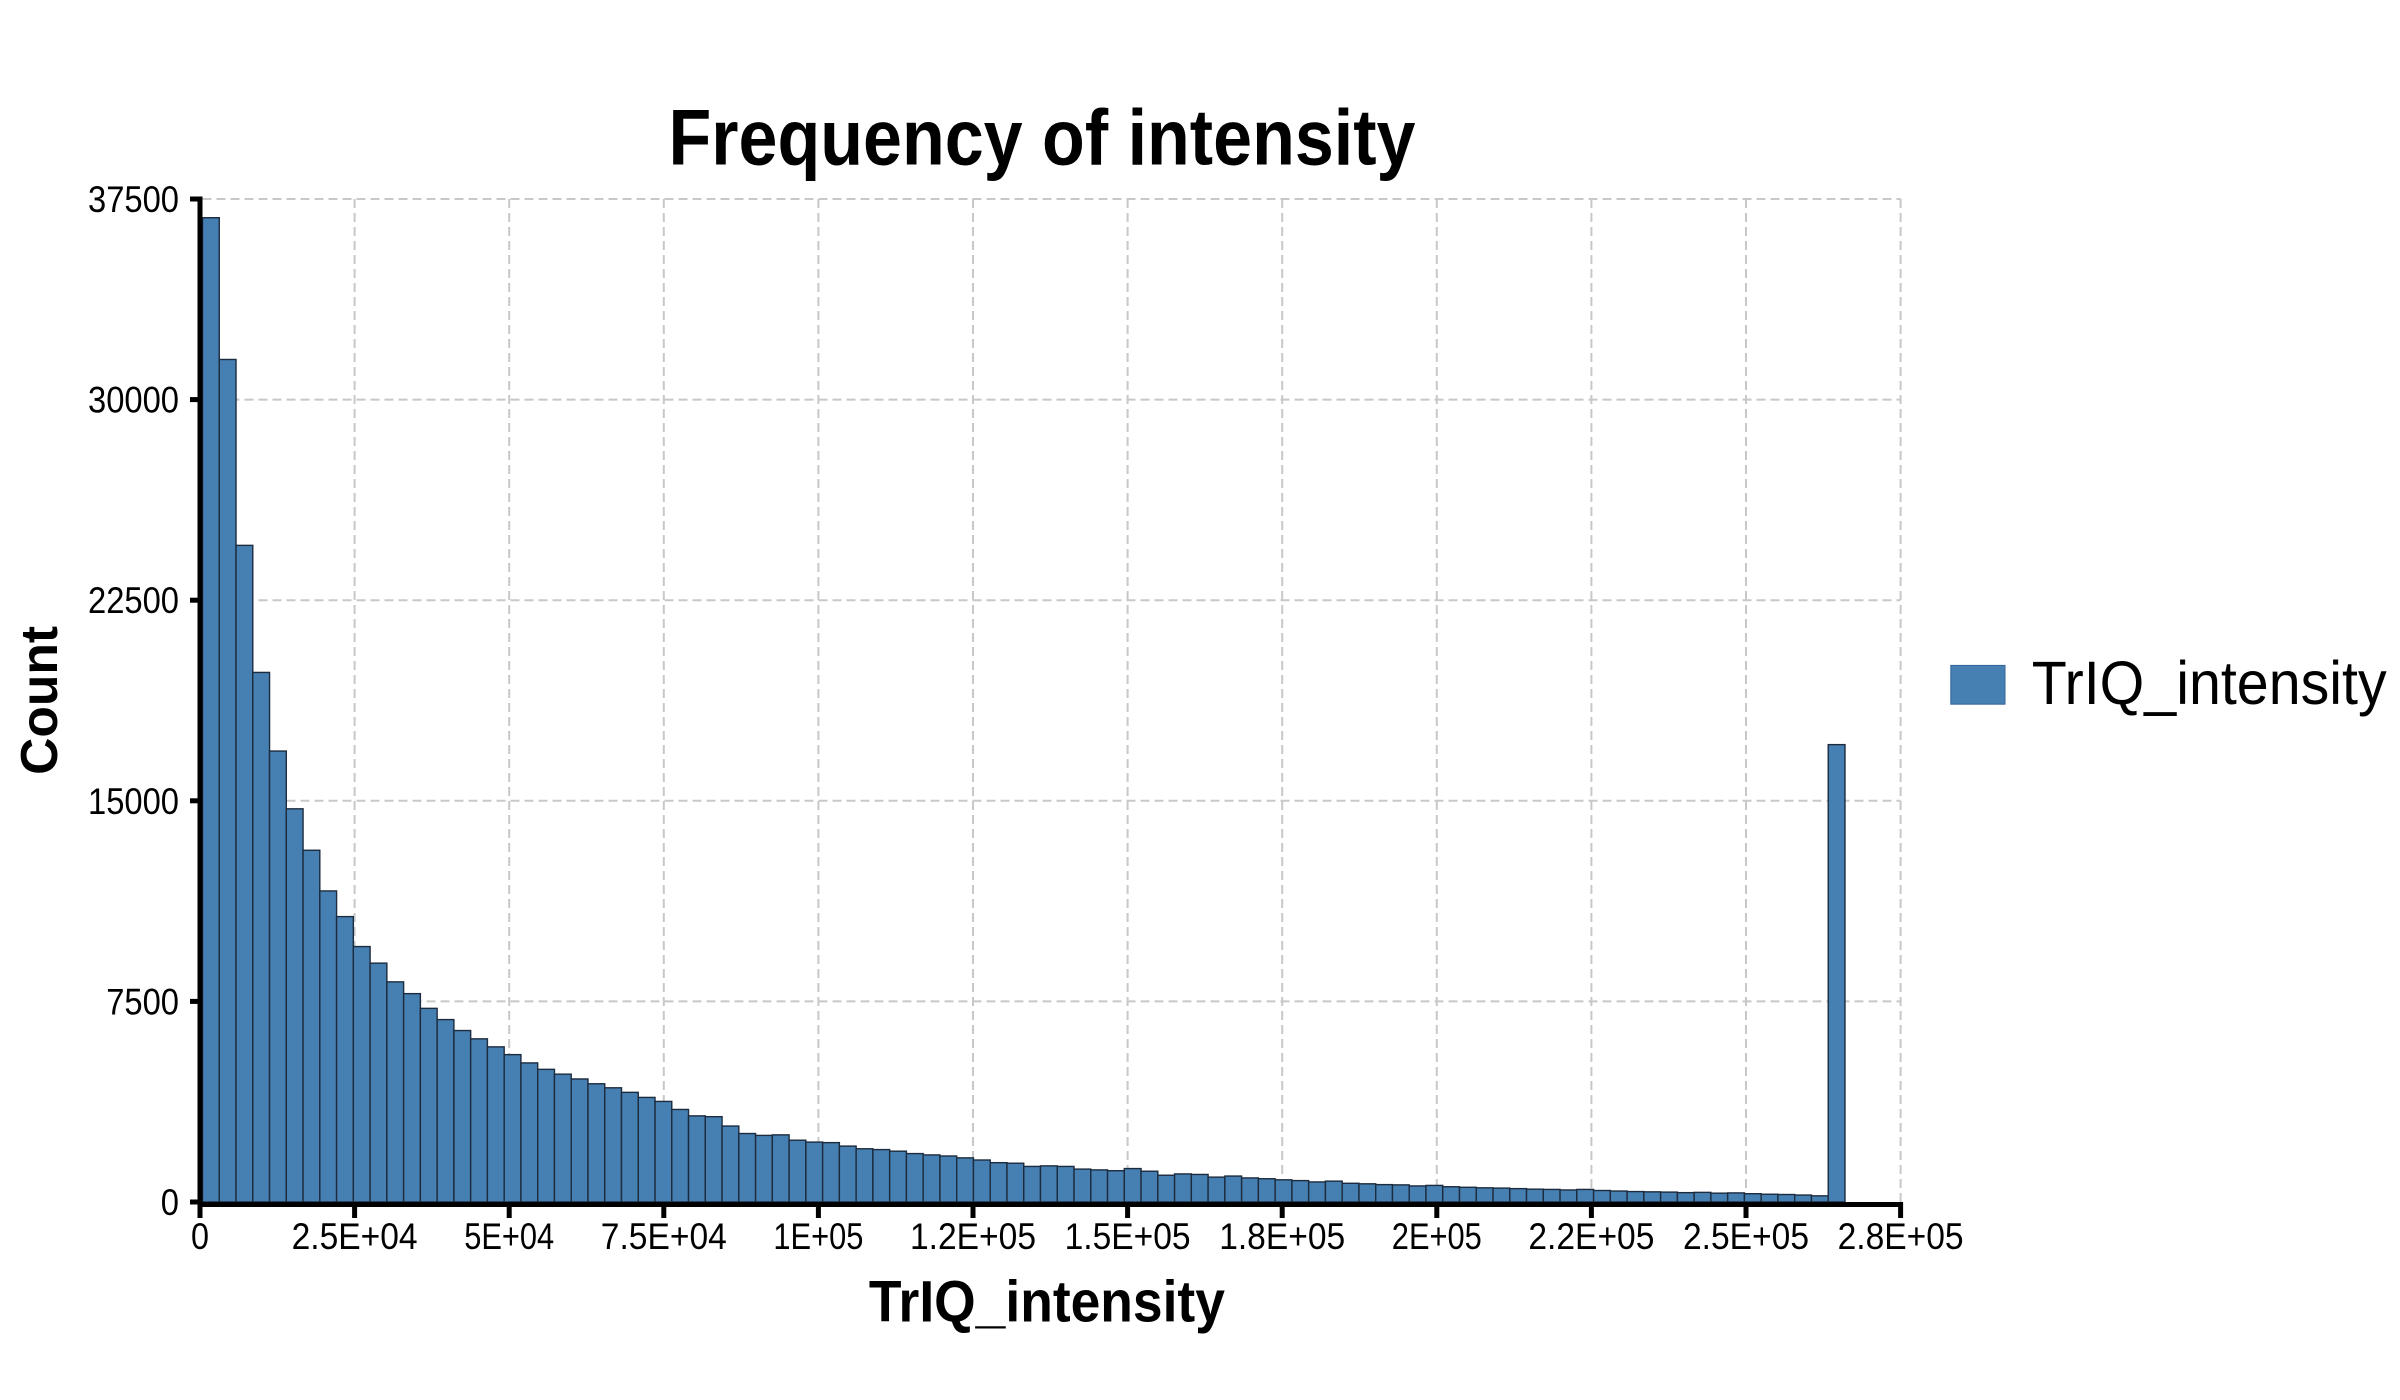  I want to click on svg-text: 1.2E+05, so click(973, 1236).